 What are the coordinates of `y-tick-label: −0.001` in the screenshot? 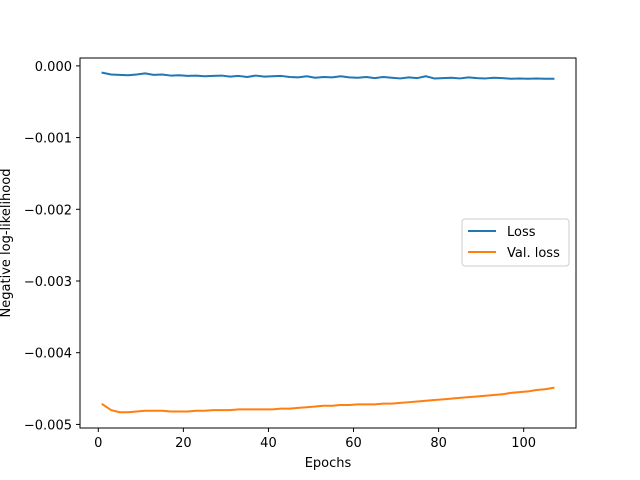 It's located at (48, 139).